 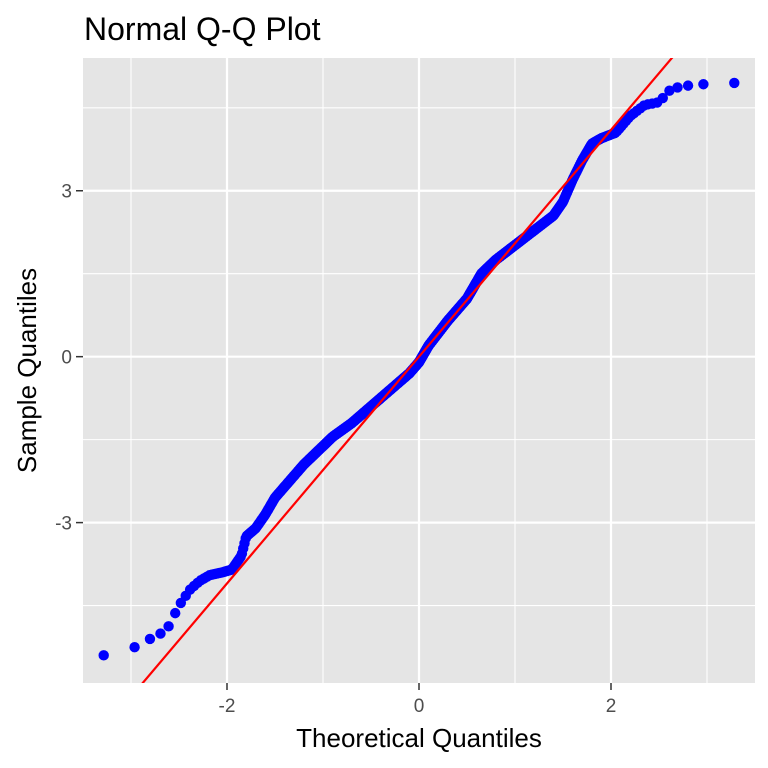 What do you see at coordinates (66, 358) in the screenshot?
I see `y-tick-label: 0` at bounding box center [66, 358].